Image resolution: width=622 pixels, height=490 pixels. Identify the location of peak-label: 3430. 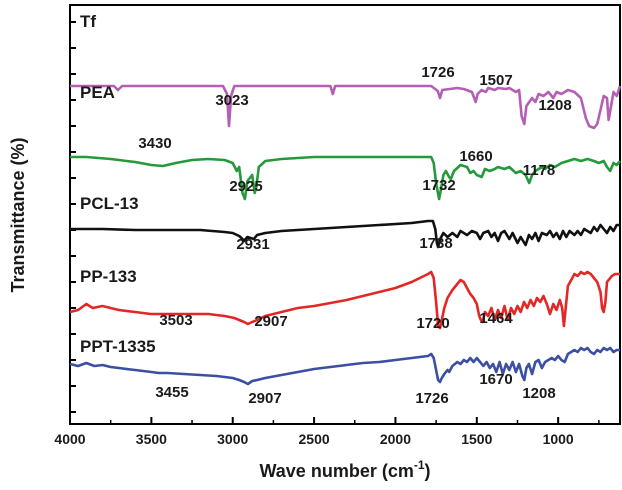
(154, 143).